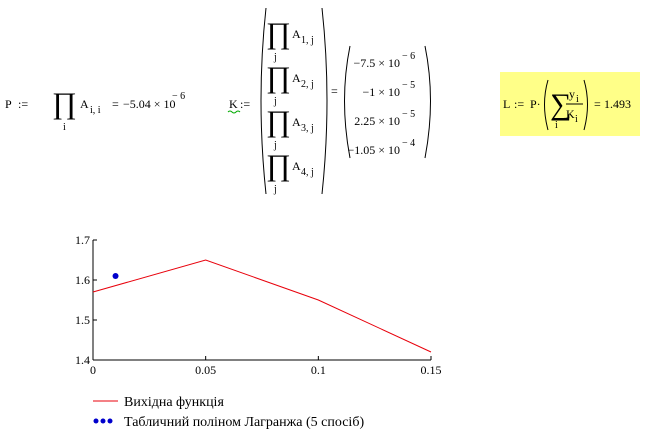  I want to click on denominator: K, so click(570, 114).